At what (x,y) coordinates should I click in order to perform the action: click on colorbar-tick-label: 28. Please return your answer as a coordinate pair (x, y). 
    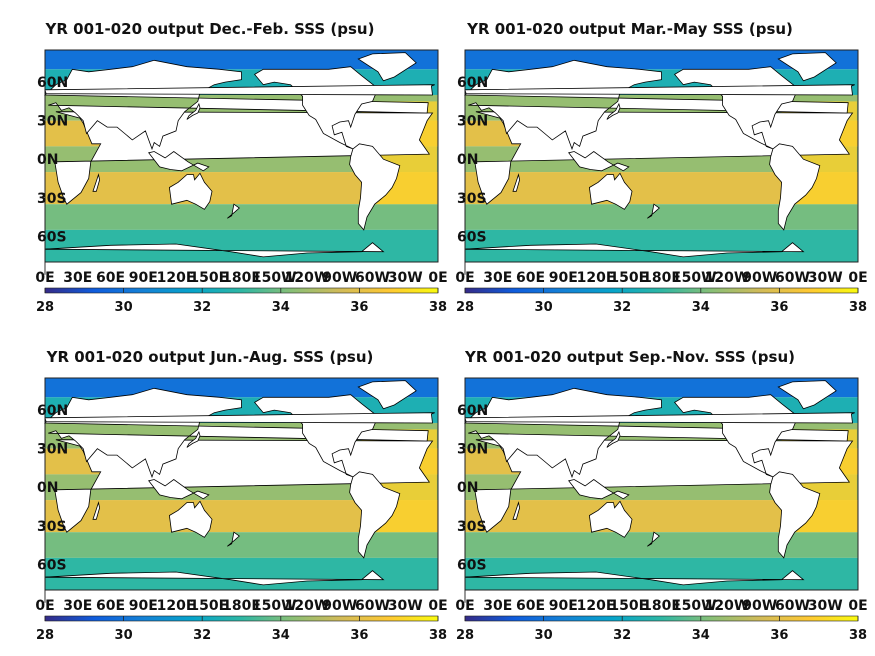
    Looking at the image, I should click on (465, 635).